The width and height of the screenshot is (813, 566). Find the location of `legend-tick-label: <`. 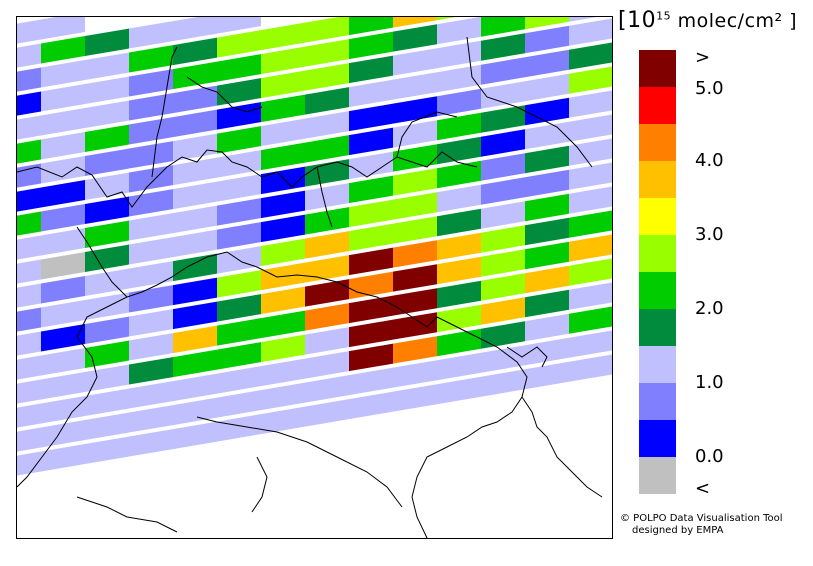

legend-tick-label: < is located at coordinates (703, 488).